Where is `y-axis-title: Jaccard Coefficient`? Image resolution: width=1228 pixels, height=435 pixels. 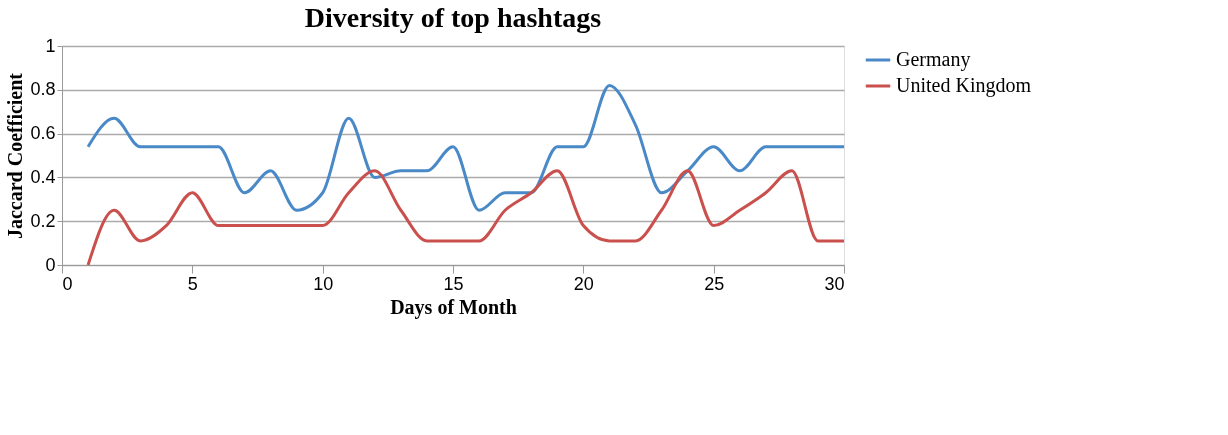 y-axis-title: Jaccard Coefficient is located at coordinates (15, 156).